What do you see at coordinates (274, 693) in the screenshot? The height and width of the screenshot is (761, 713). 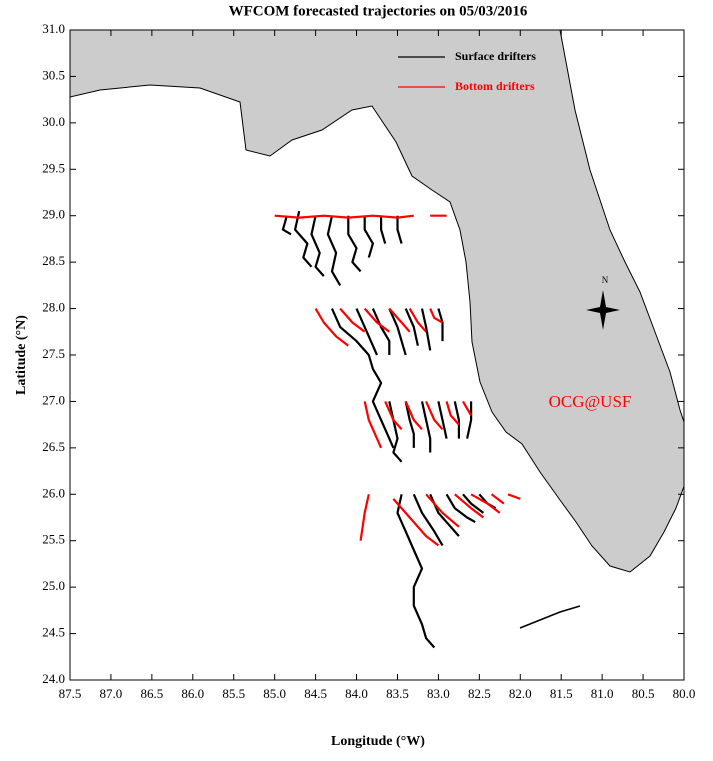 I see `x-tick-label: 85.0` at bounding box center [274, 693].